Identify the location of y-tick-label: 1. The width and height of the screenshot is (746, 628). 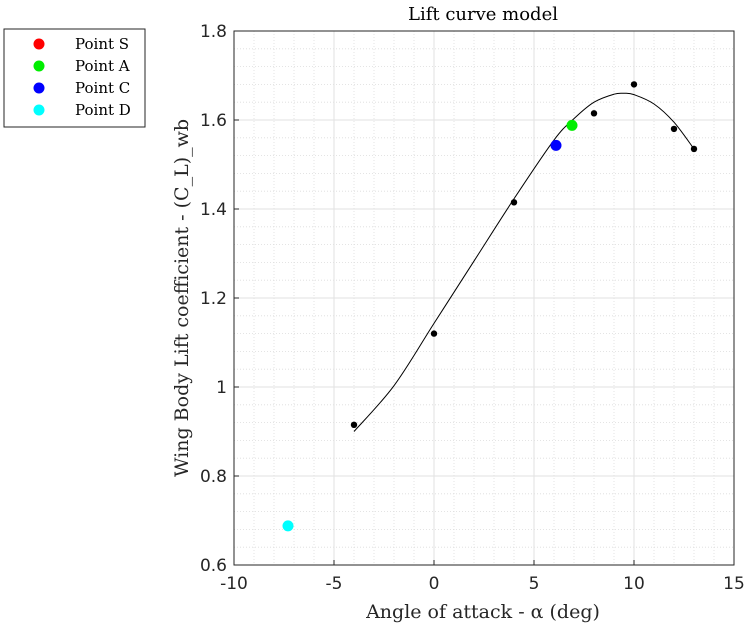
(221, 388).